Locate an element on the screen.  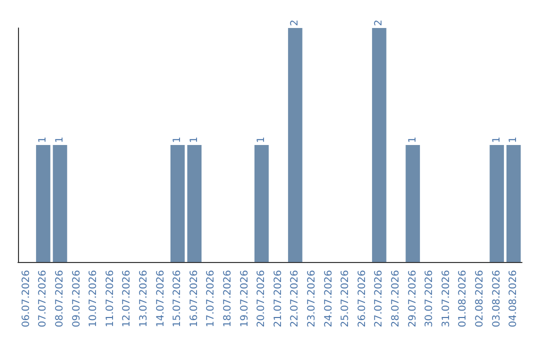
x-tick-label: 06.07.2026 is located at coordinates (26, 299).